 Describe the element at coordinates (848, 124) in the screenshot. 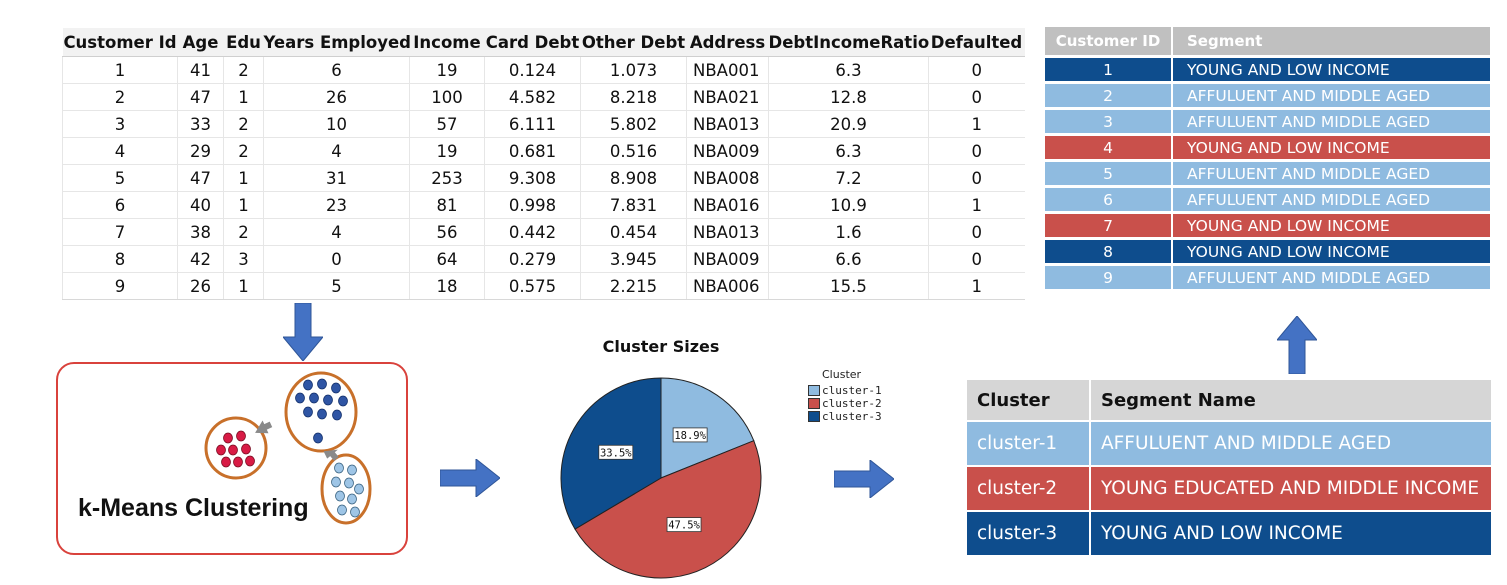

I see `table-cell: 20.9` at that location.